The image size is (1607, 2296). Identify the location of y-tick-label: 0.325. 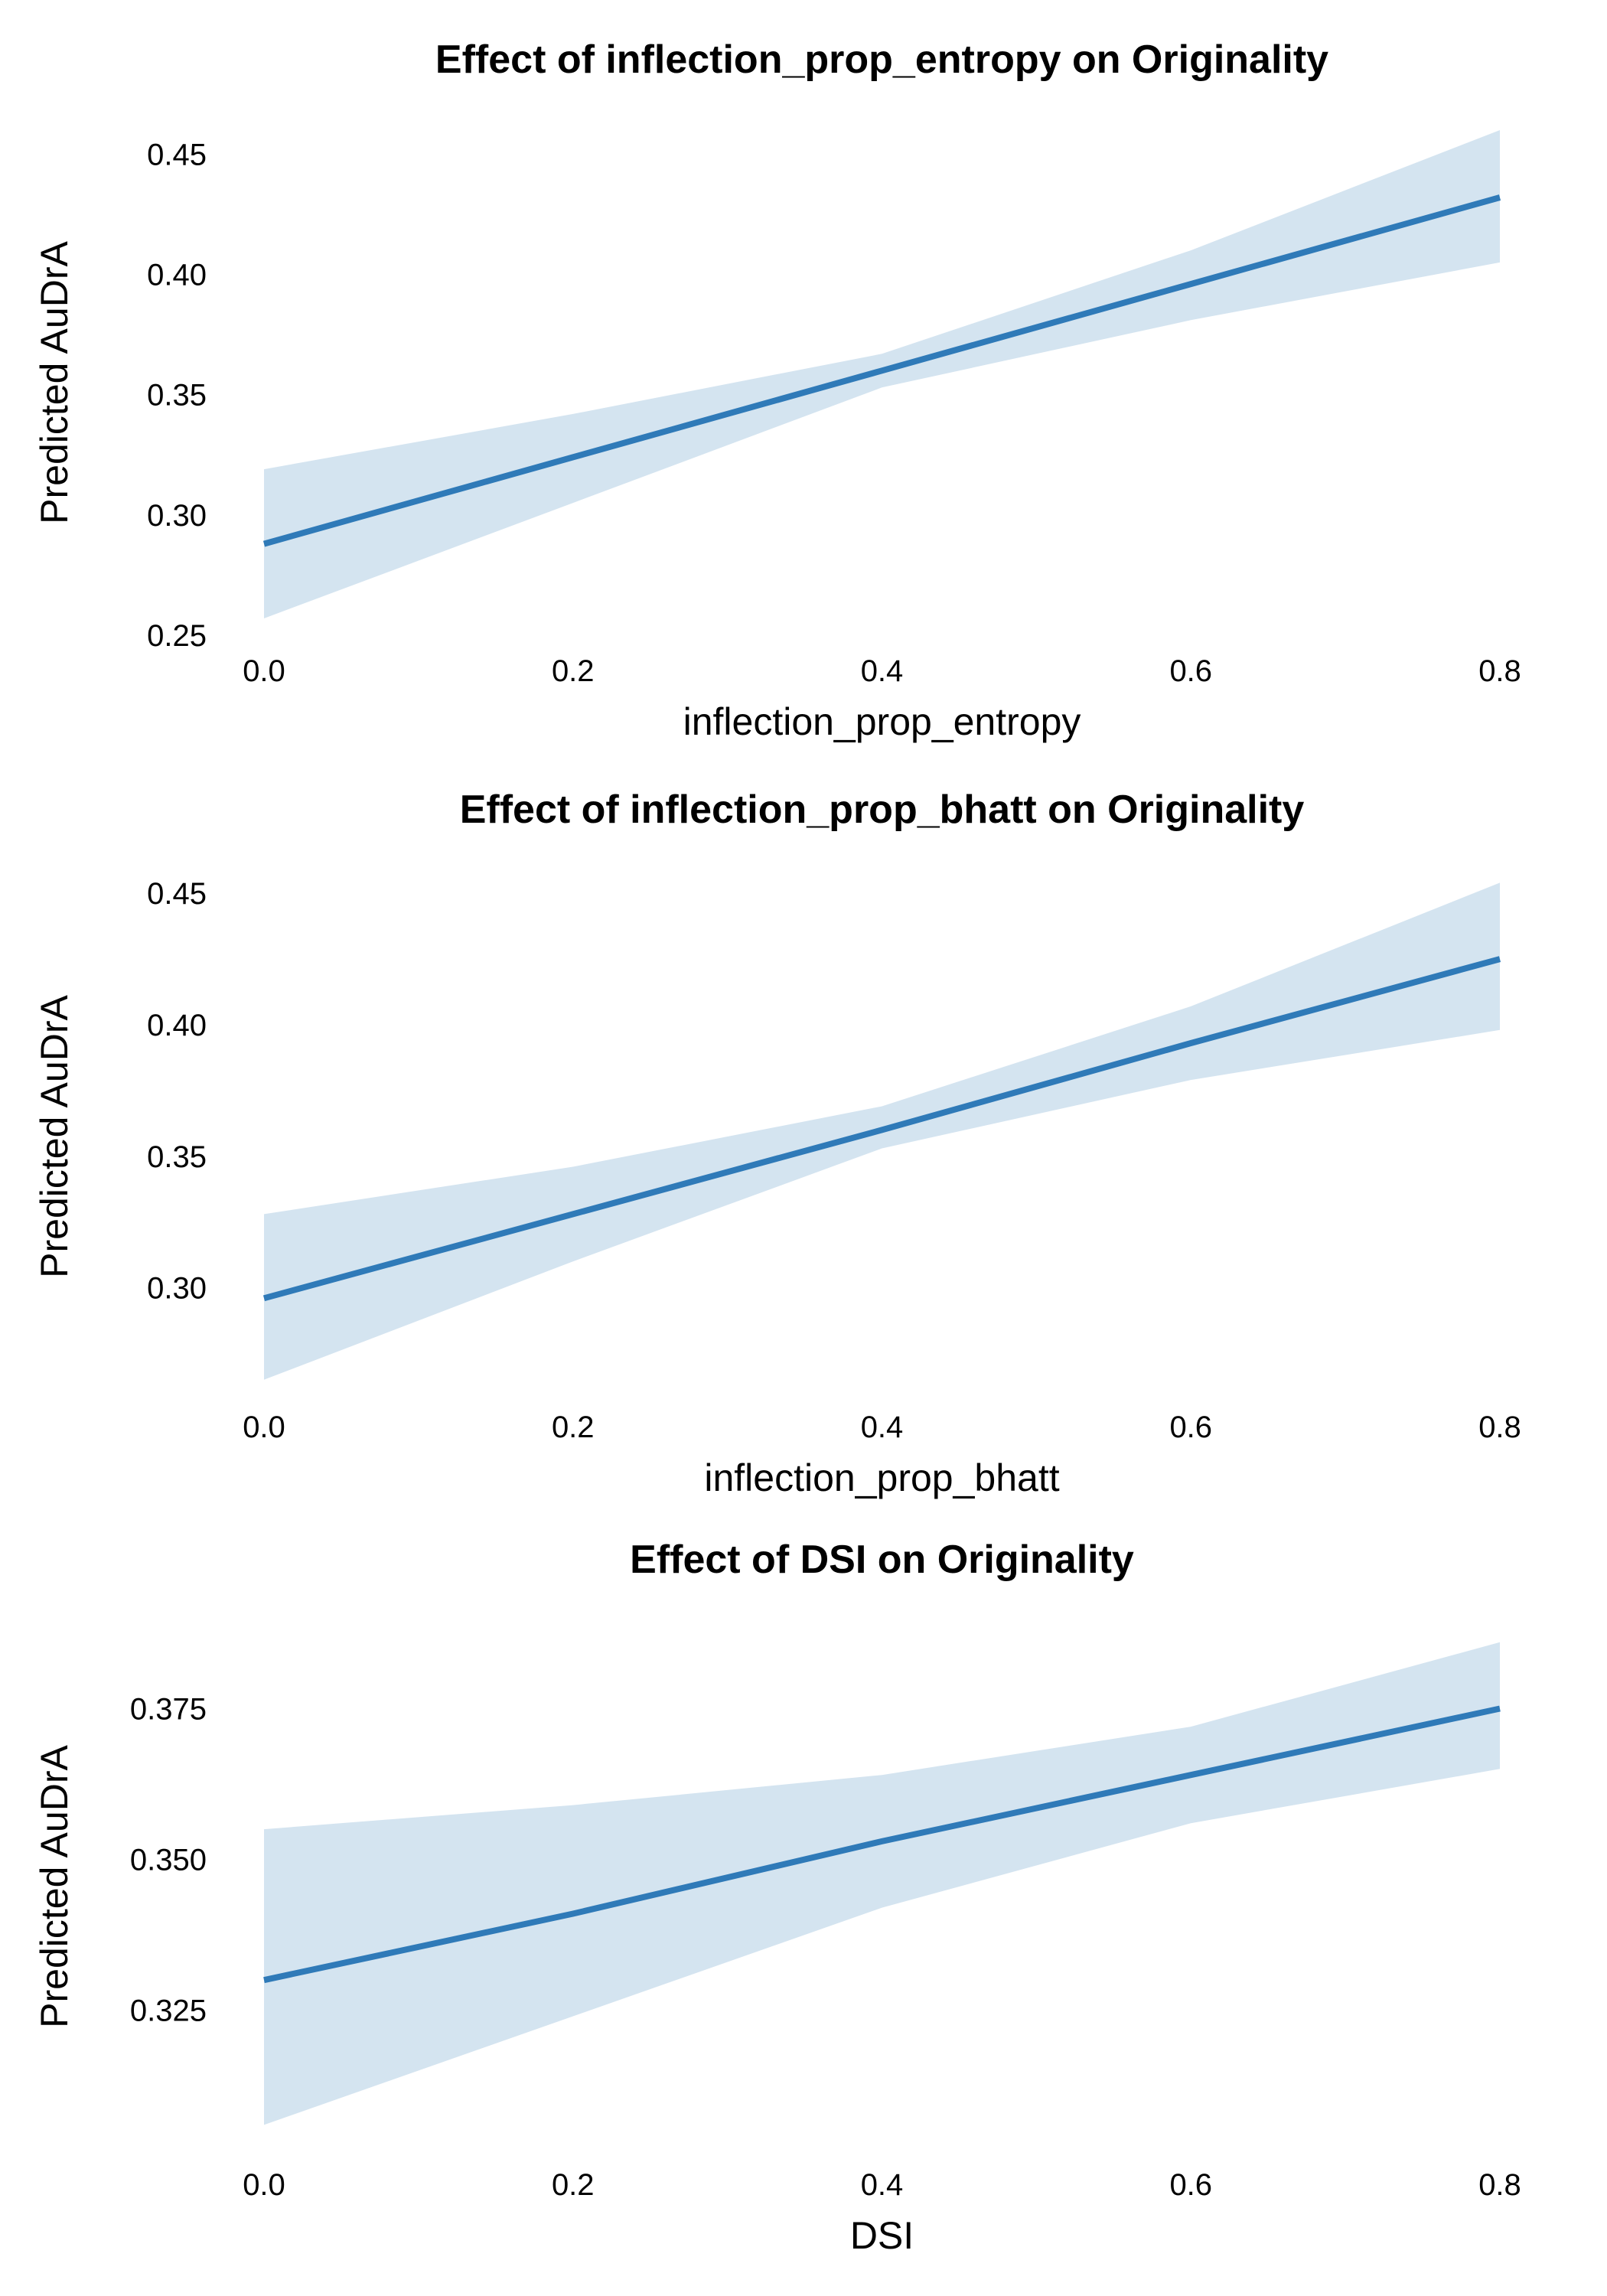
(168, 2011).